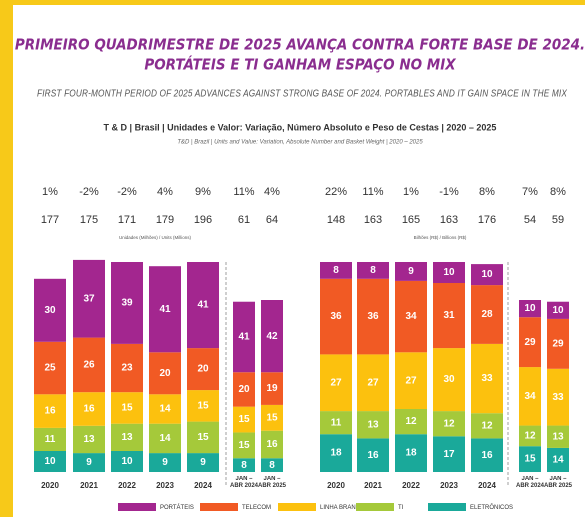 The height and width of the screenshot is (517, 585). Describe the element at coordinates (165, 220) in the screenshot. I see `total-label: 179` at that location.